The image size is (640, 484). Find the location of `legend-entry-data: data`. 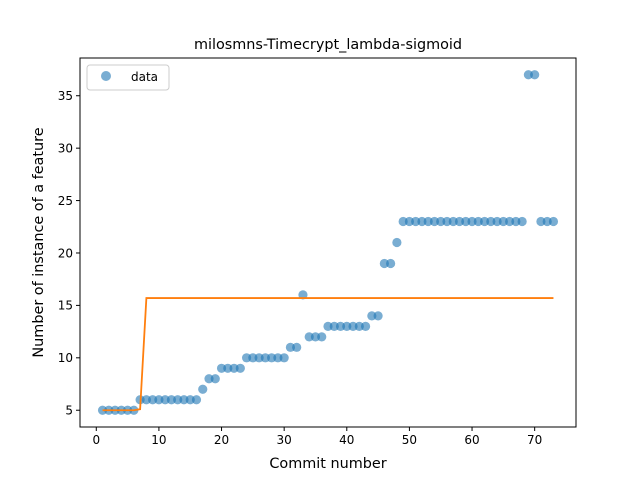

legend-entry-data: data is located at coordinates (144, 77).